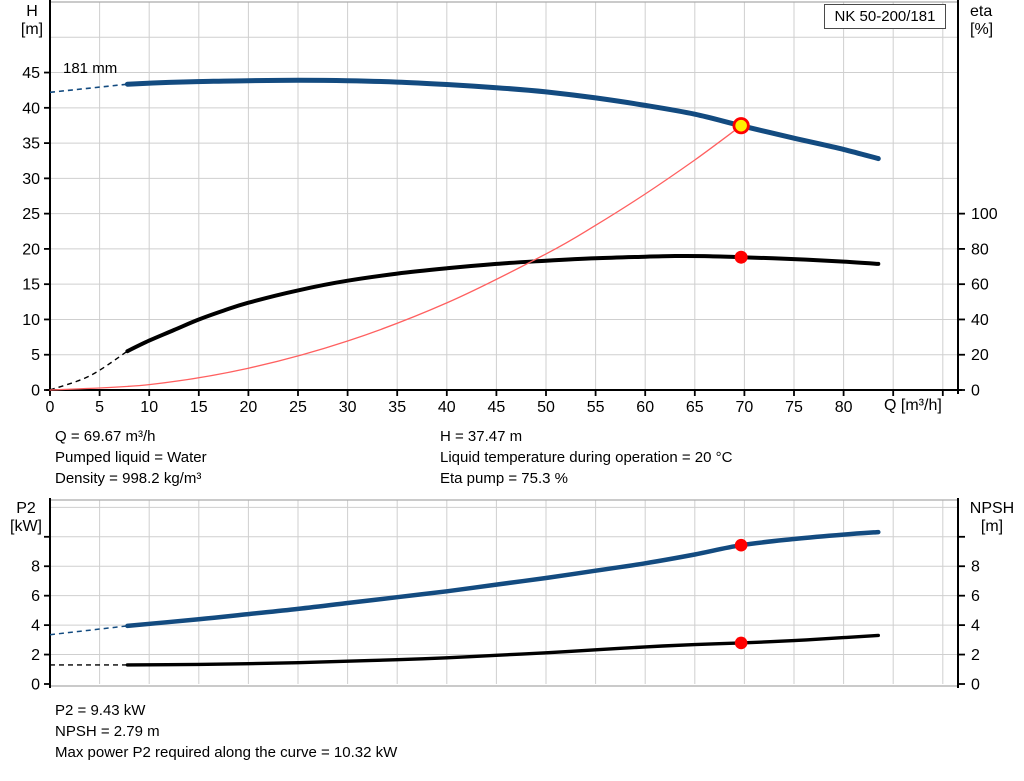 The width and height of the screenshot is (1024, 781). Describe the element at coordinates (32, 11) in the screenshot. I see `head-axis-title-line1: H` at that location.